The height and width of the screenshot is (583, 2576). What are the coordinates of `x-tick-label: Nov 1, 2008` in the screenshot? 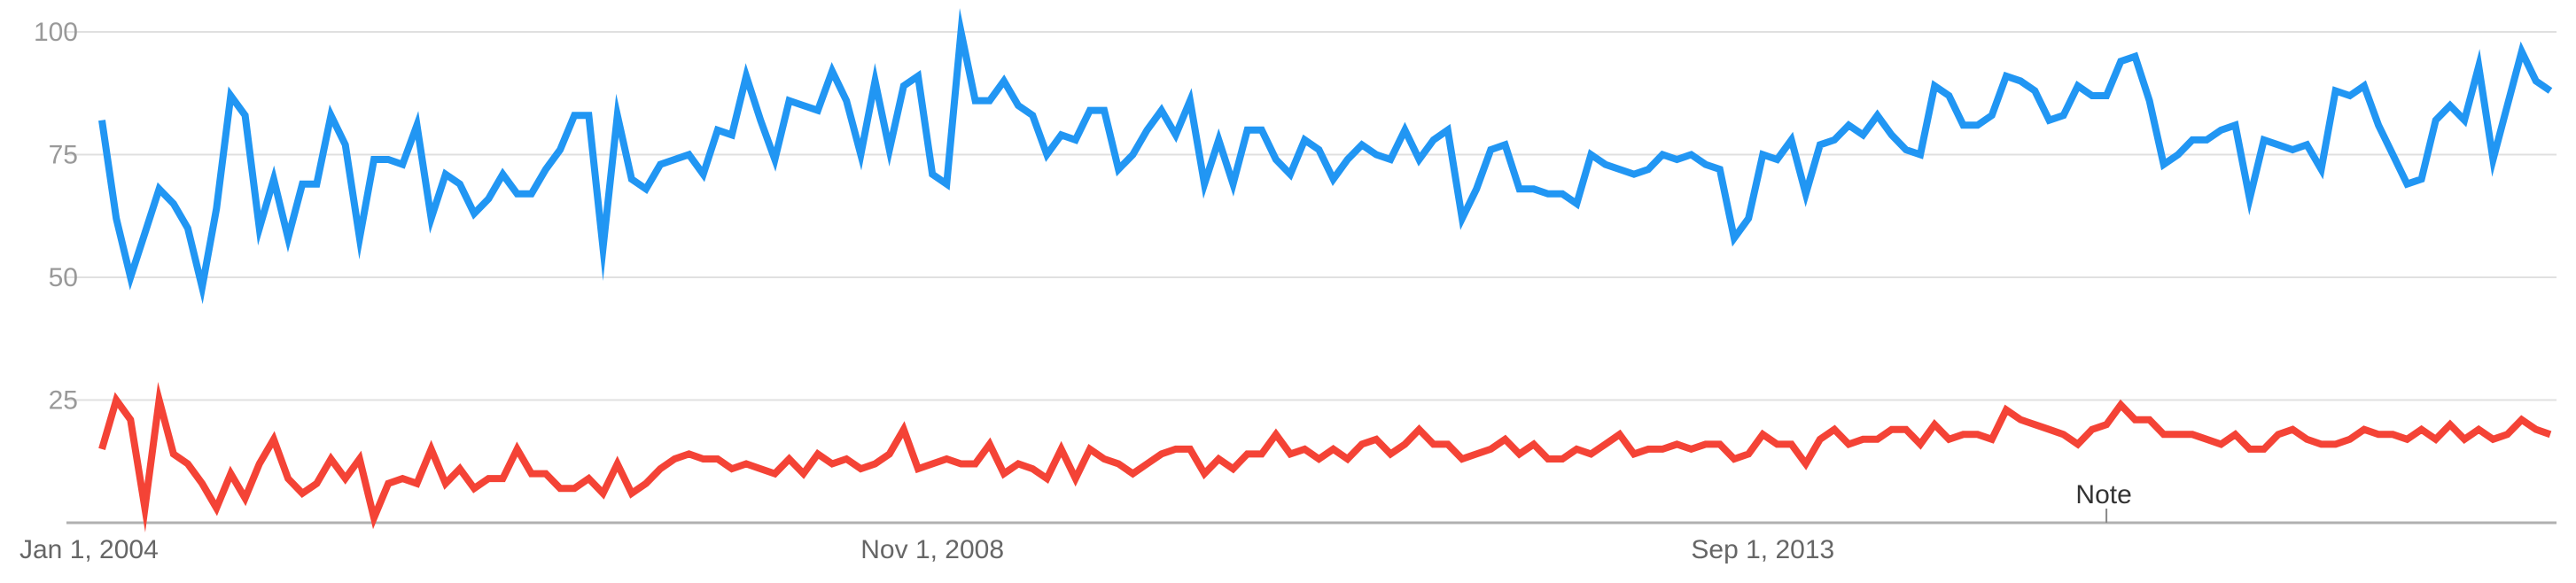 It's located at (932, 549).